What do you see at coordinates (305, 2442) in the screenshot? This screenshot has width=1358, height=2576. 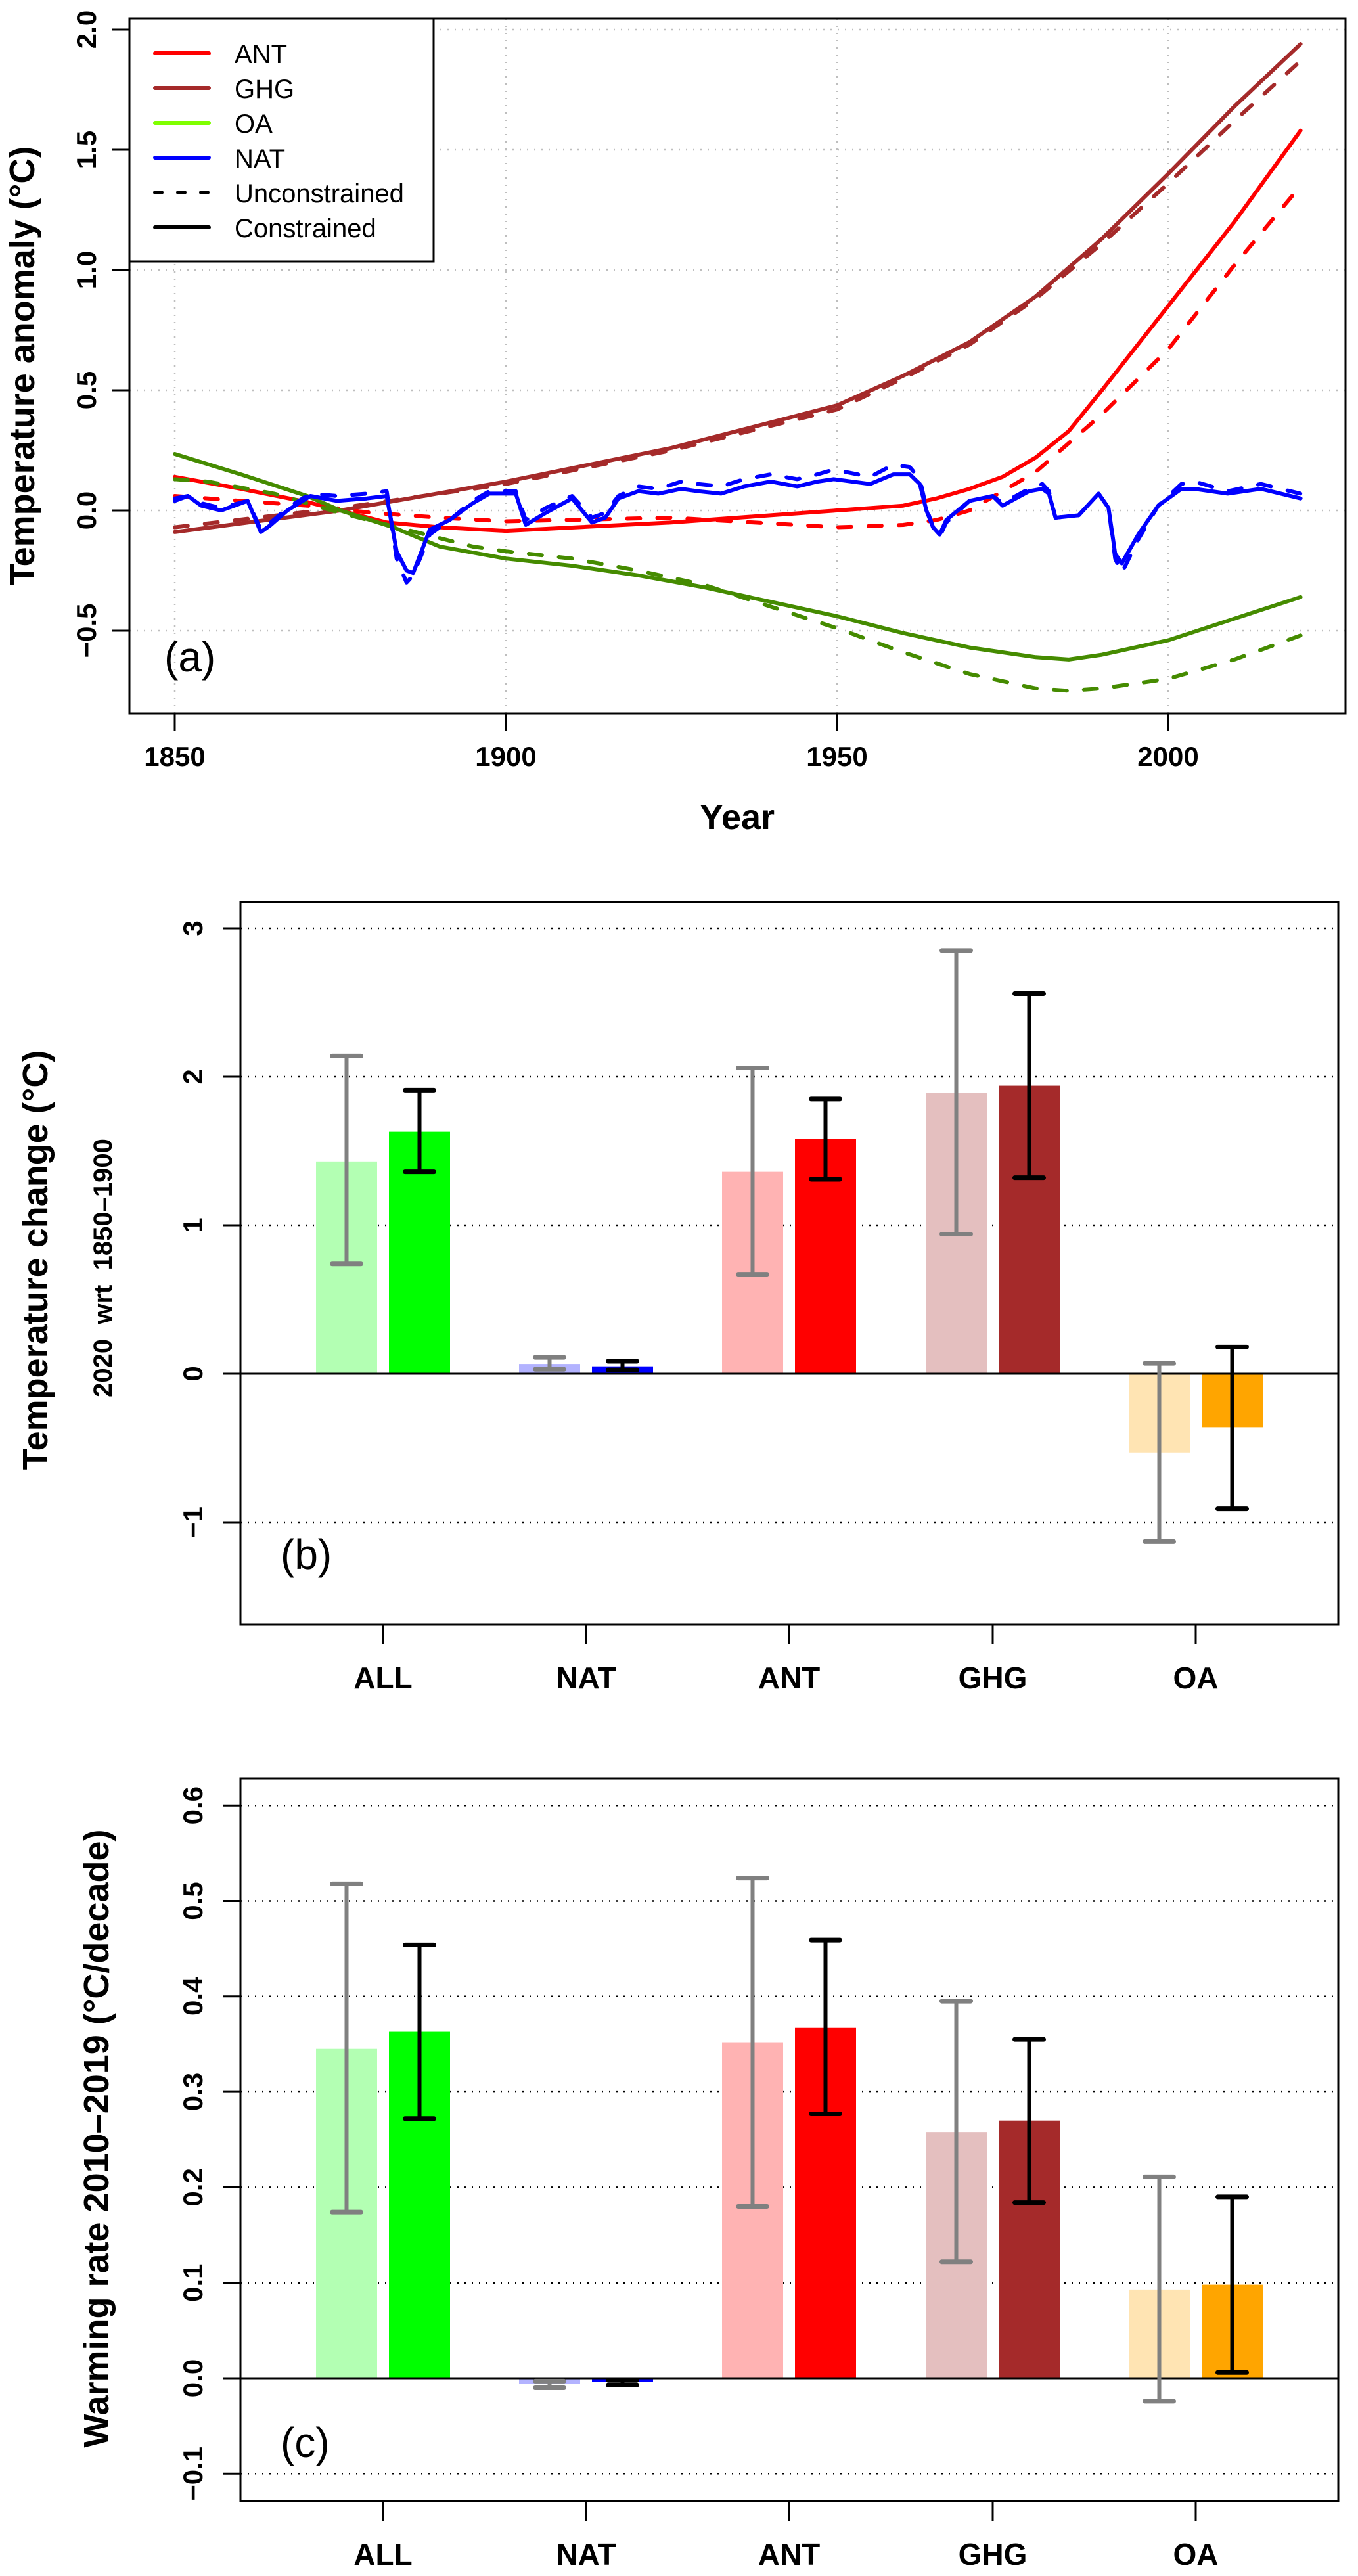 I see `panel-c-label: (c)` at bounding box center [305, 2442].